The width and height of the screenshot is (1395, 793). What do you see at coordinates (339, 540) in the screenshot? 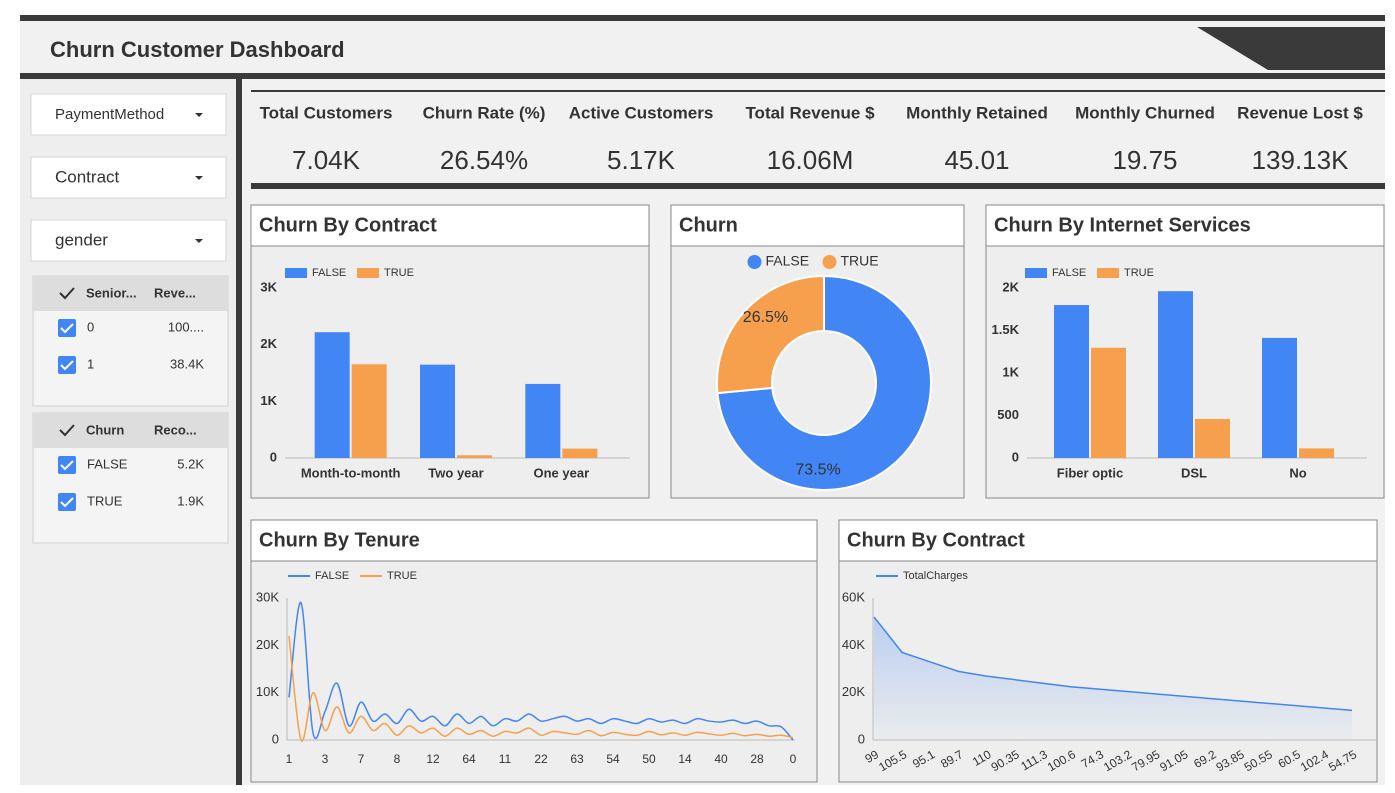
I see `chart-title: Churn By Tenure` at bounding box center [339, 540].